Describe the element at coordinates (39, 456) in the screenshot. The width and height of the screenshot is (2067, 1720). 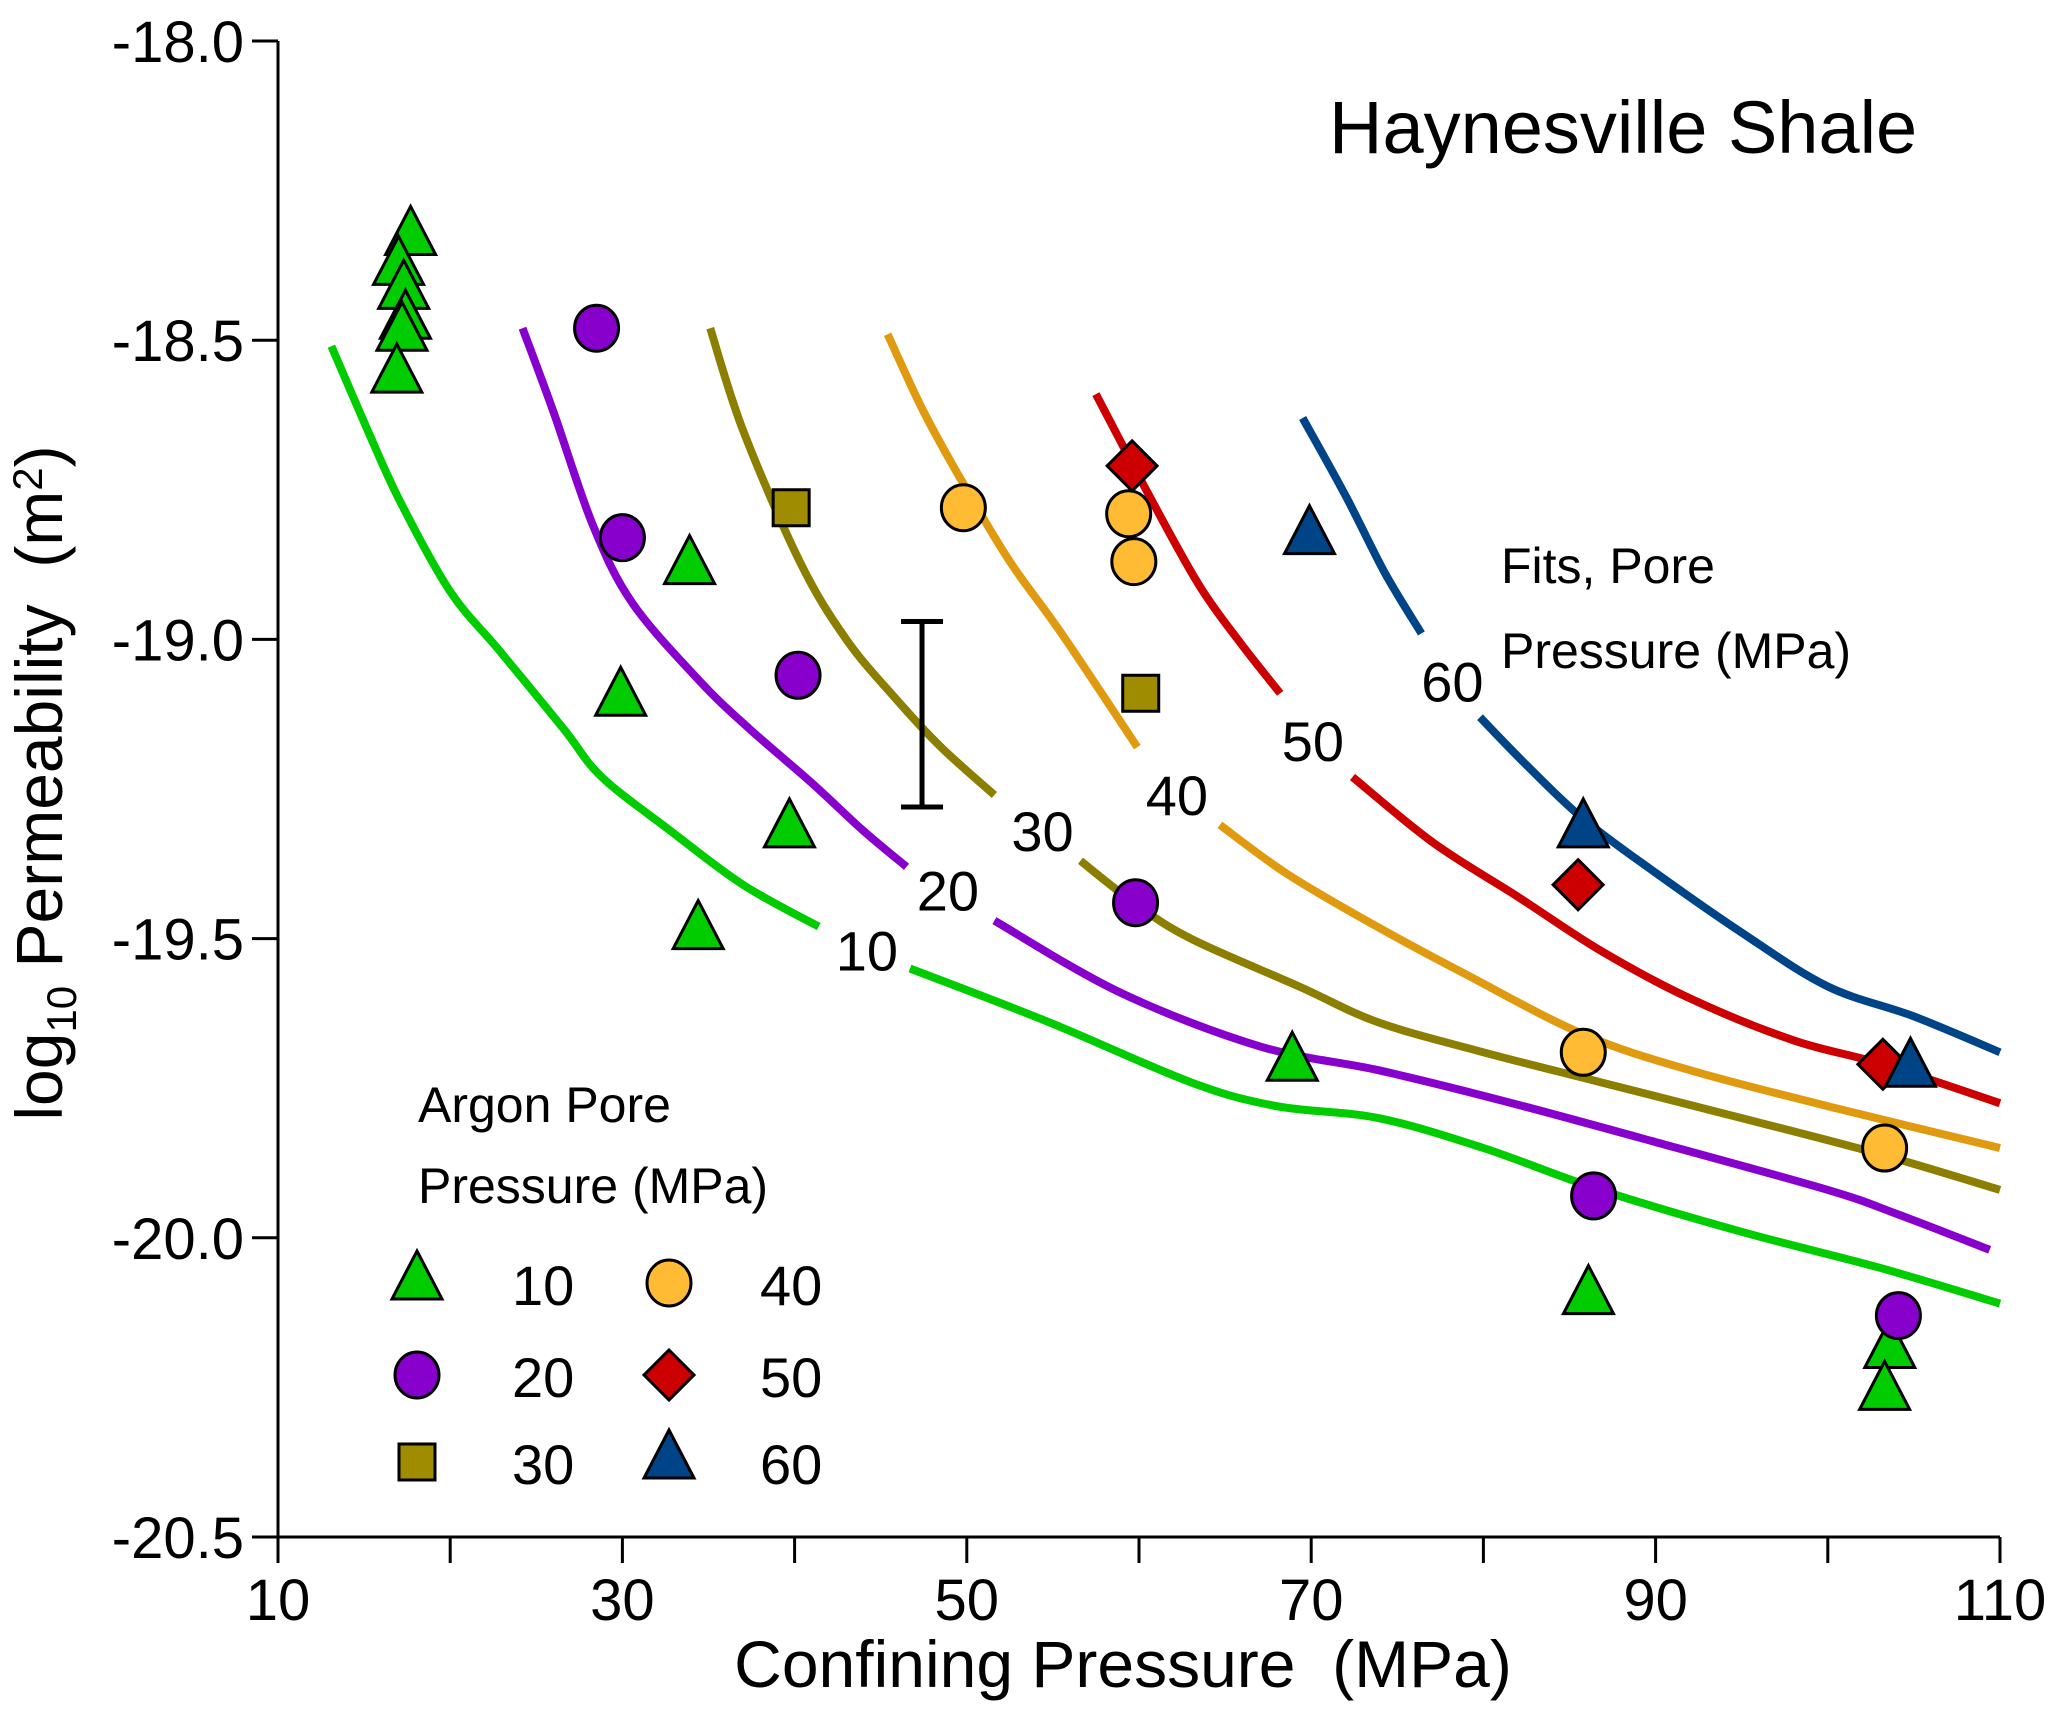
I see `y-axis-title-suffix: )` at that location.